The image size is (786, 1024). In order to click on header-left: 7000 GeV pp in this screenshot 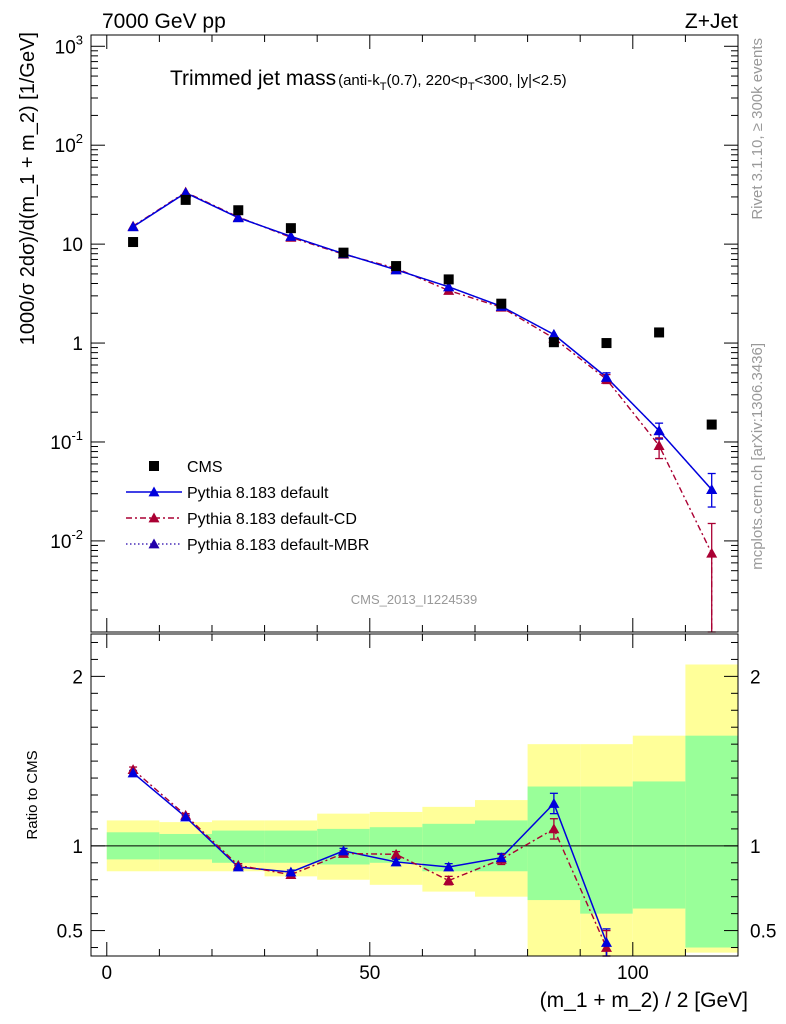, I will do `click(164, 21)`.